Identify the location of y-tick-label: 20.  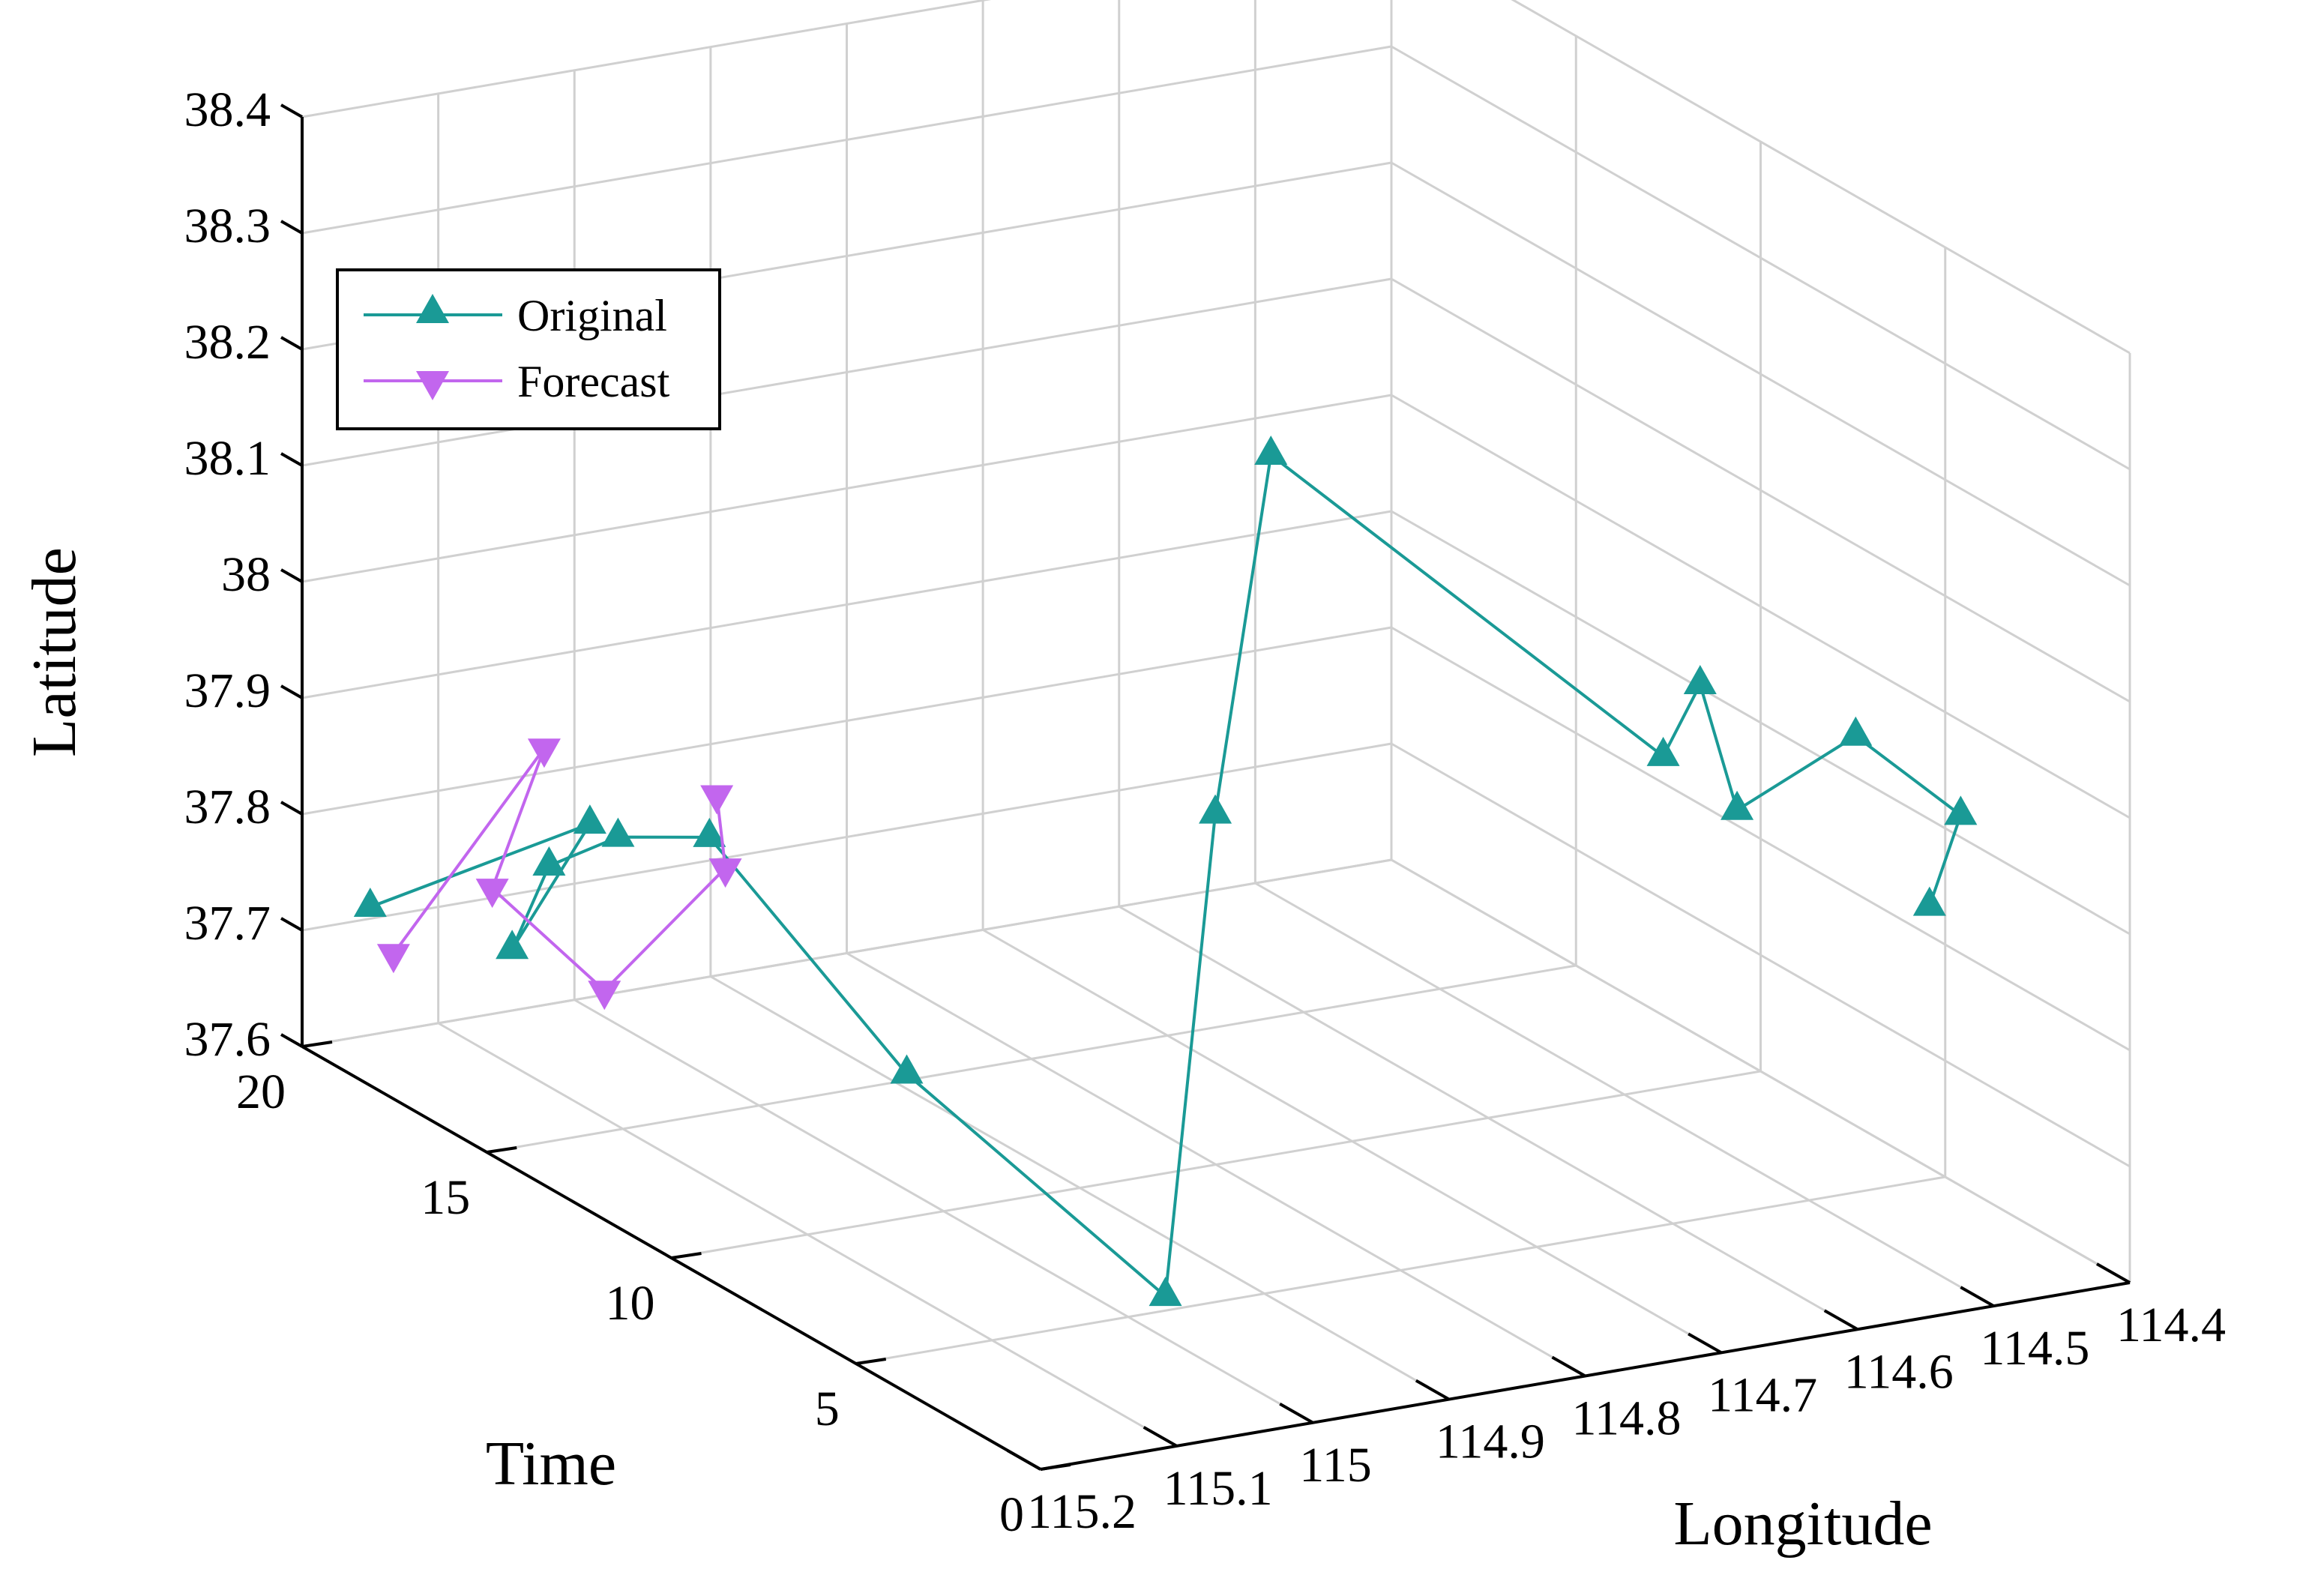
(261, 1091).